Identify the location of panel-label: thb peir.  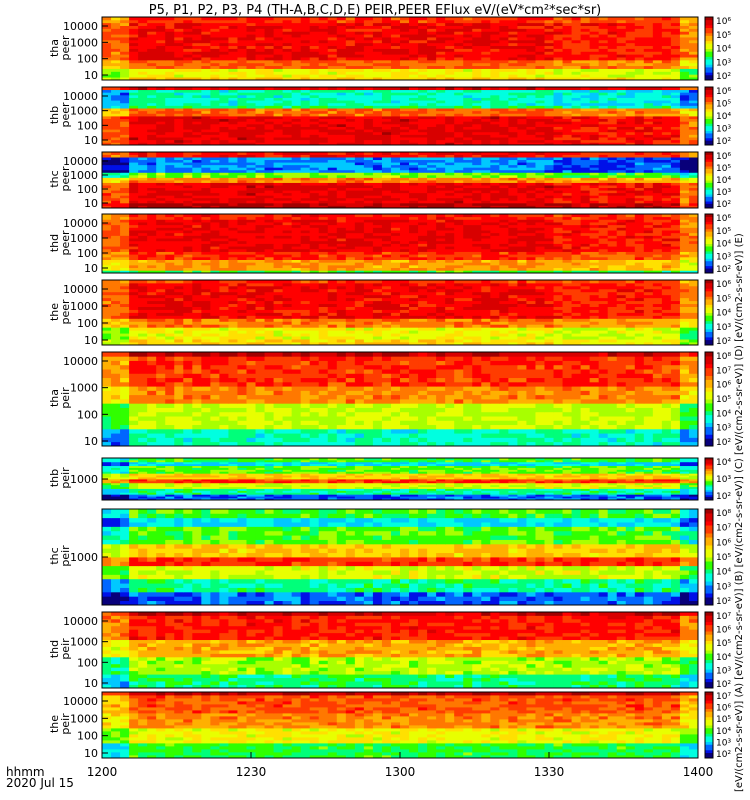
(60, 478).